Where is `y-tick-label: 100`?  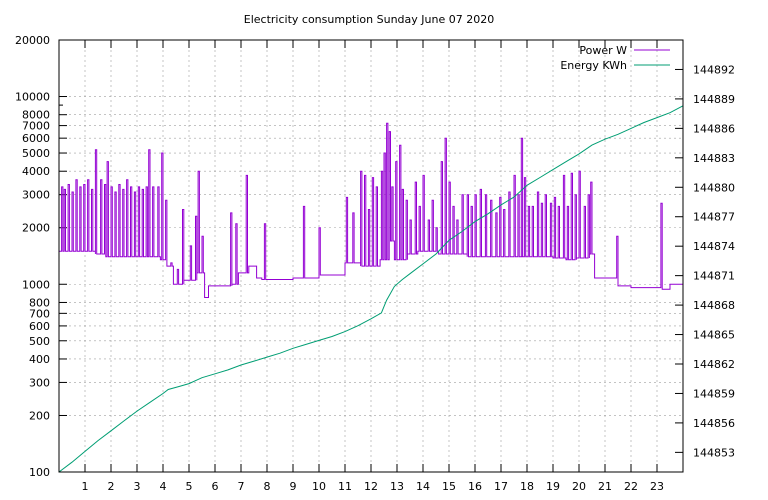
y-tick-label: 100 is located at coordinates (39, 472).